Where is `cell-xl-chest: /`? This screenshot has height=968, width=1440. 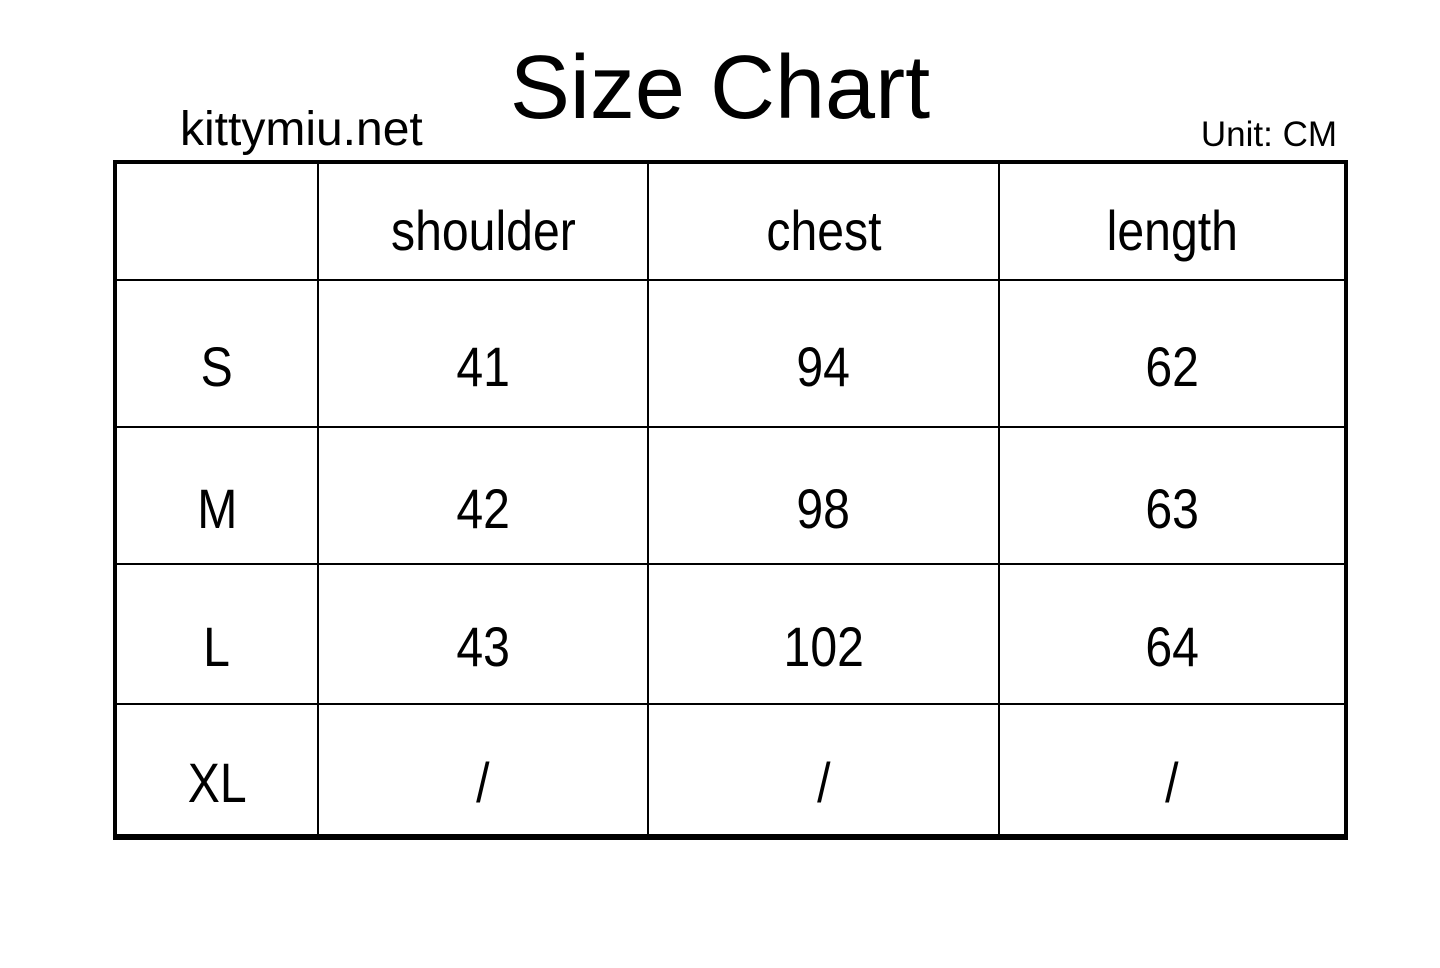 cell-xl-chest: / is located at coordinates (823, 770).